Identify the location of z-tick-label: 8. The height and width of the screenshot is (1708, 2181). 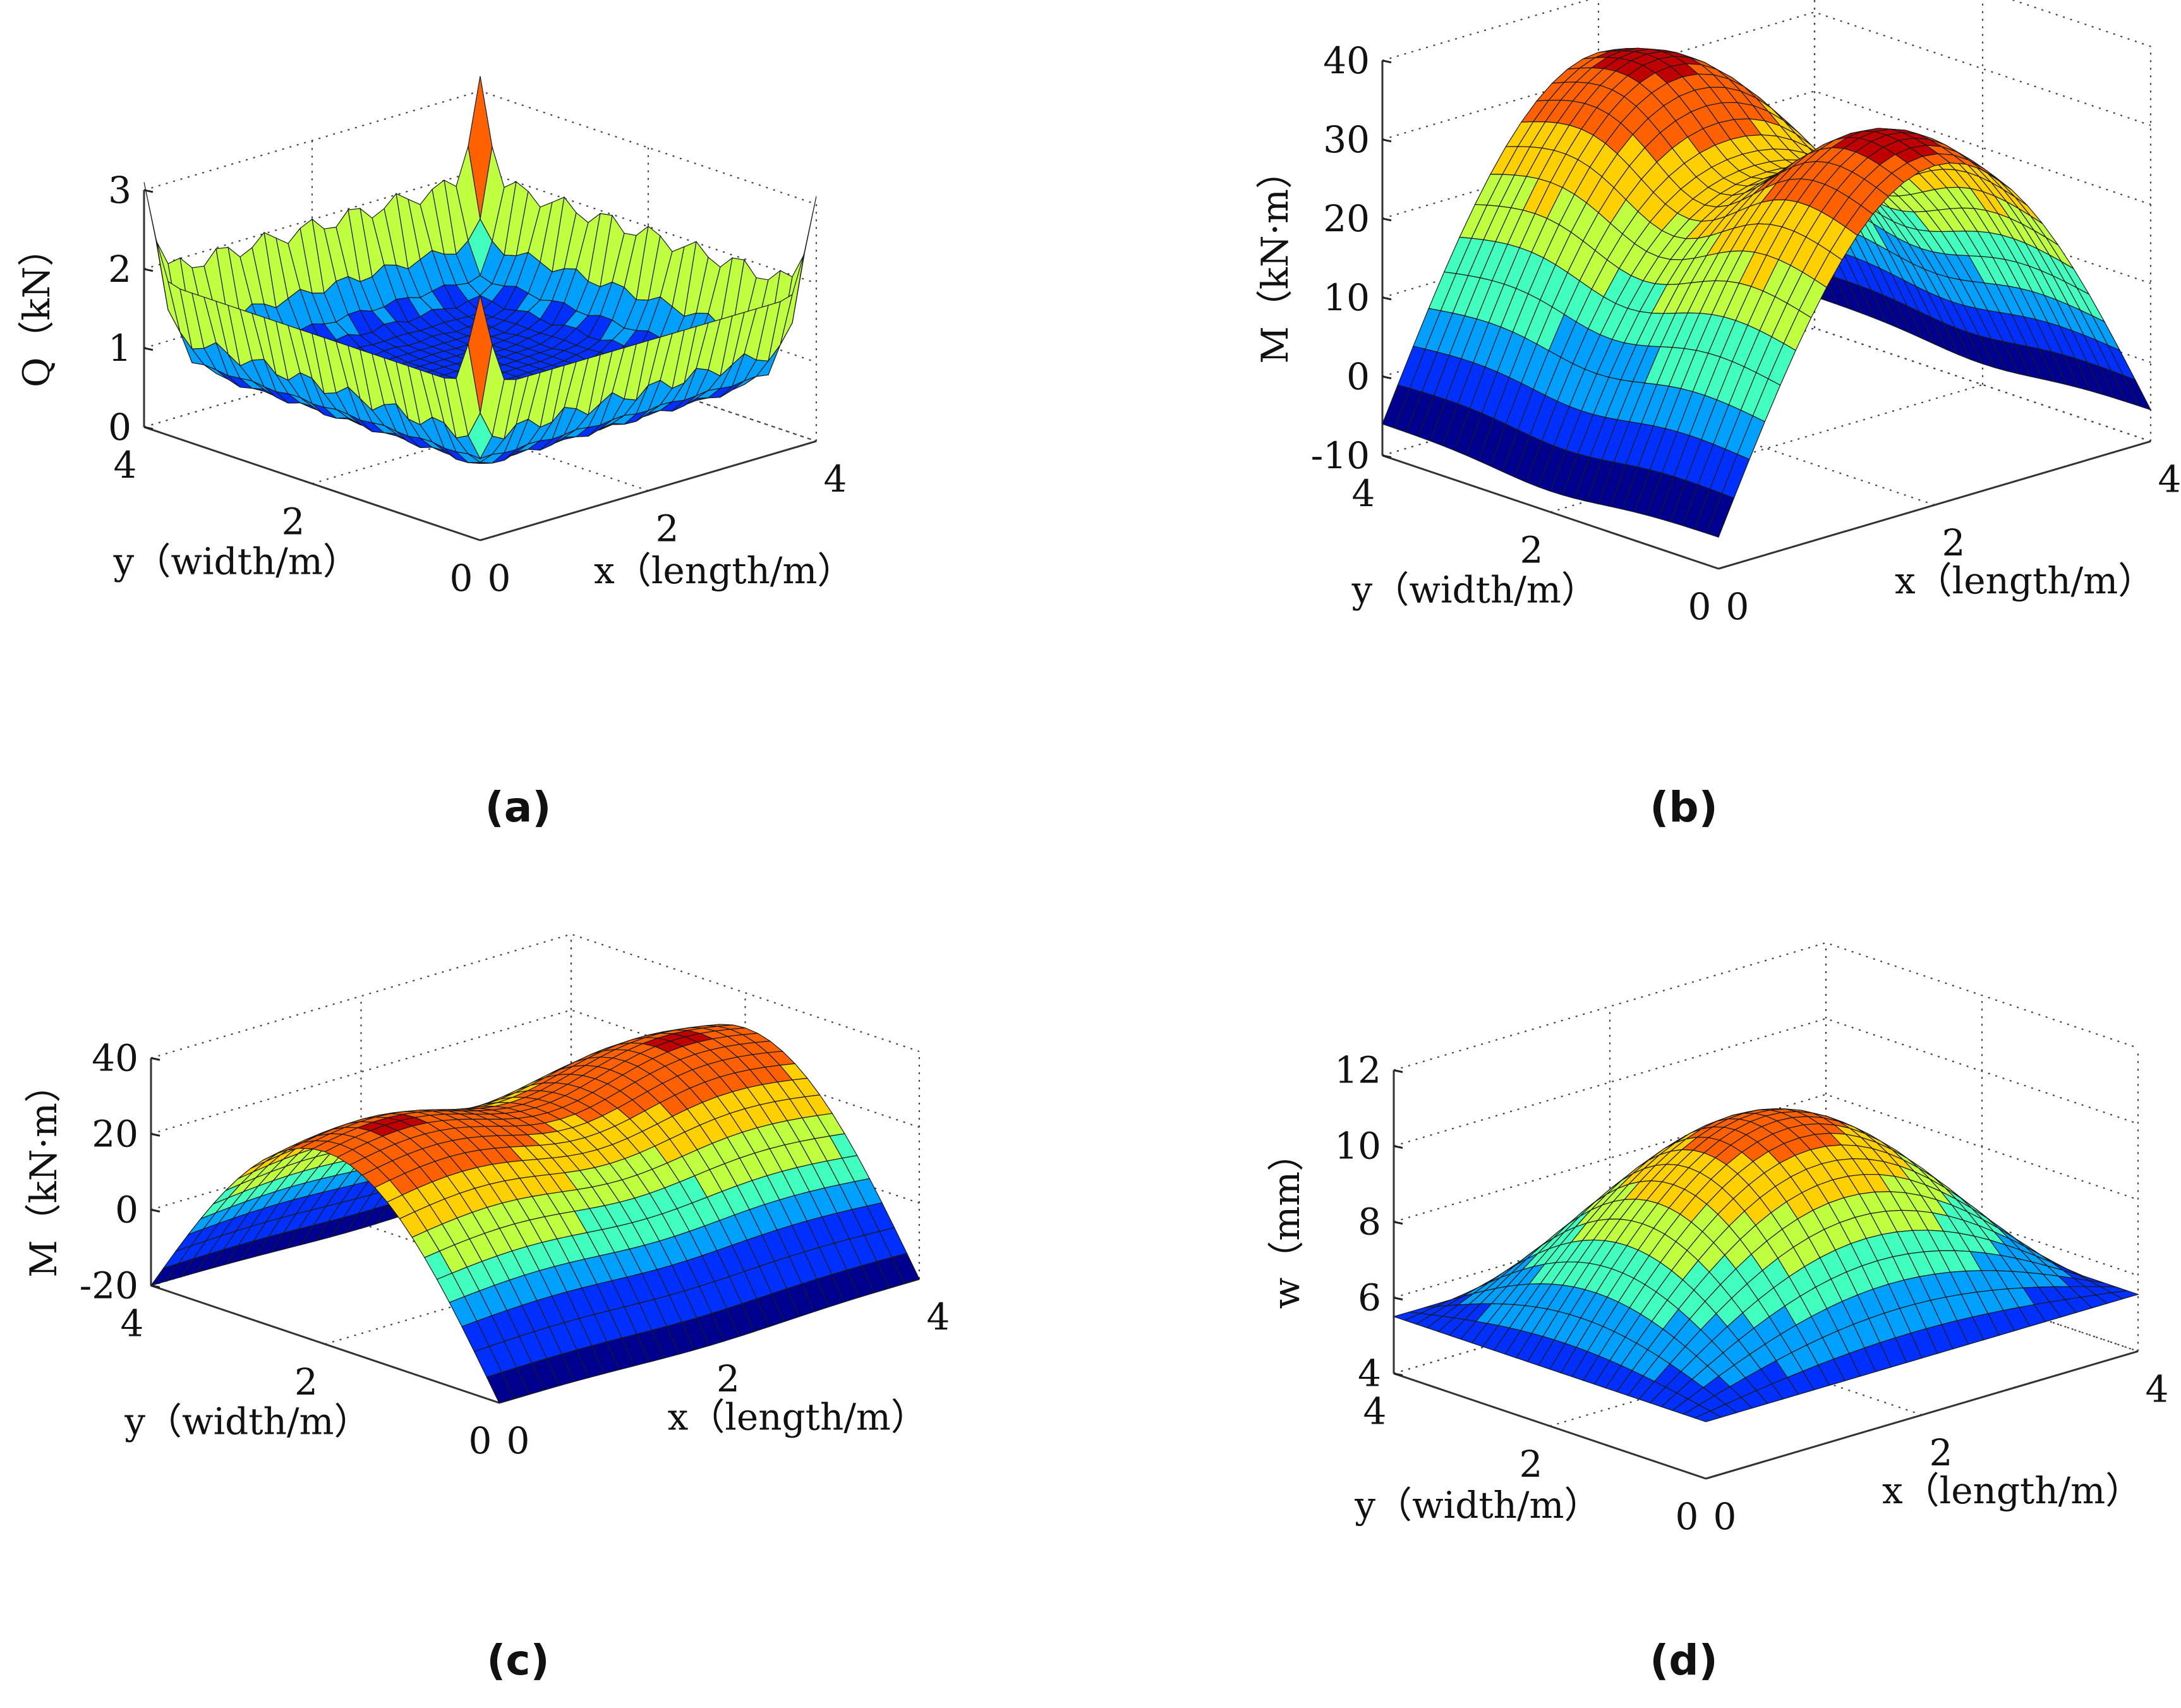
(1369, 1222).